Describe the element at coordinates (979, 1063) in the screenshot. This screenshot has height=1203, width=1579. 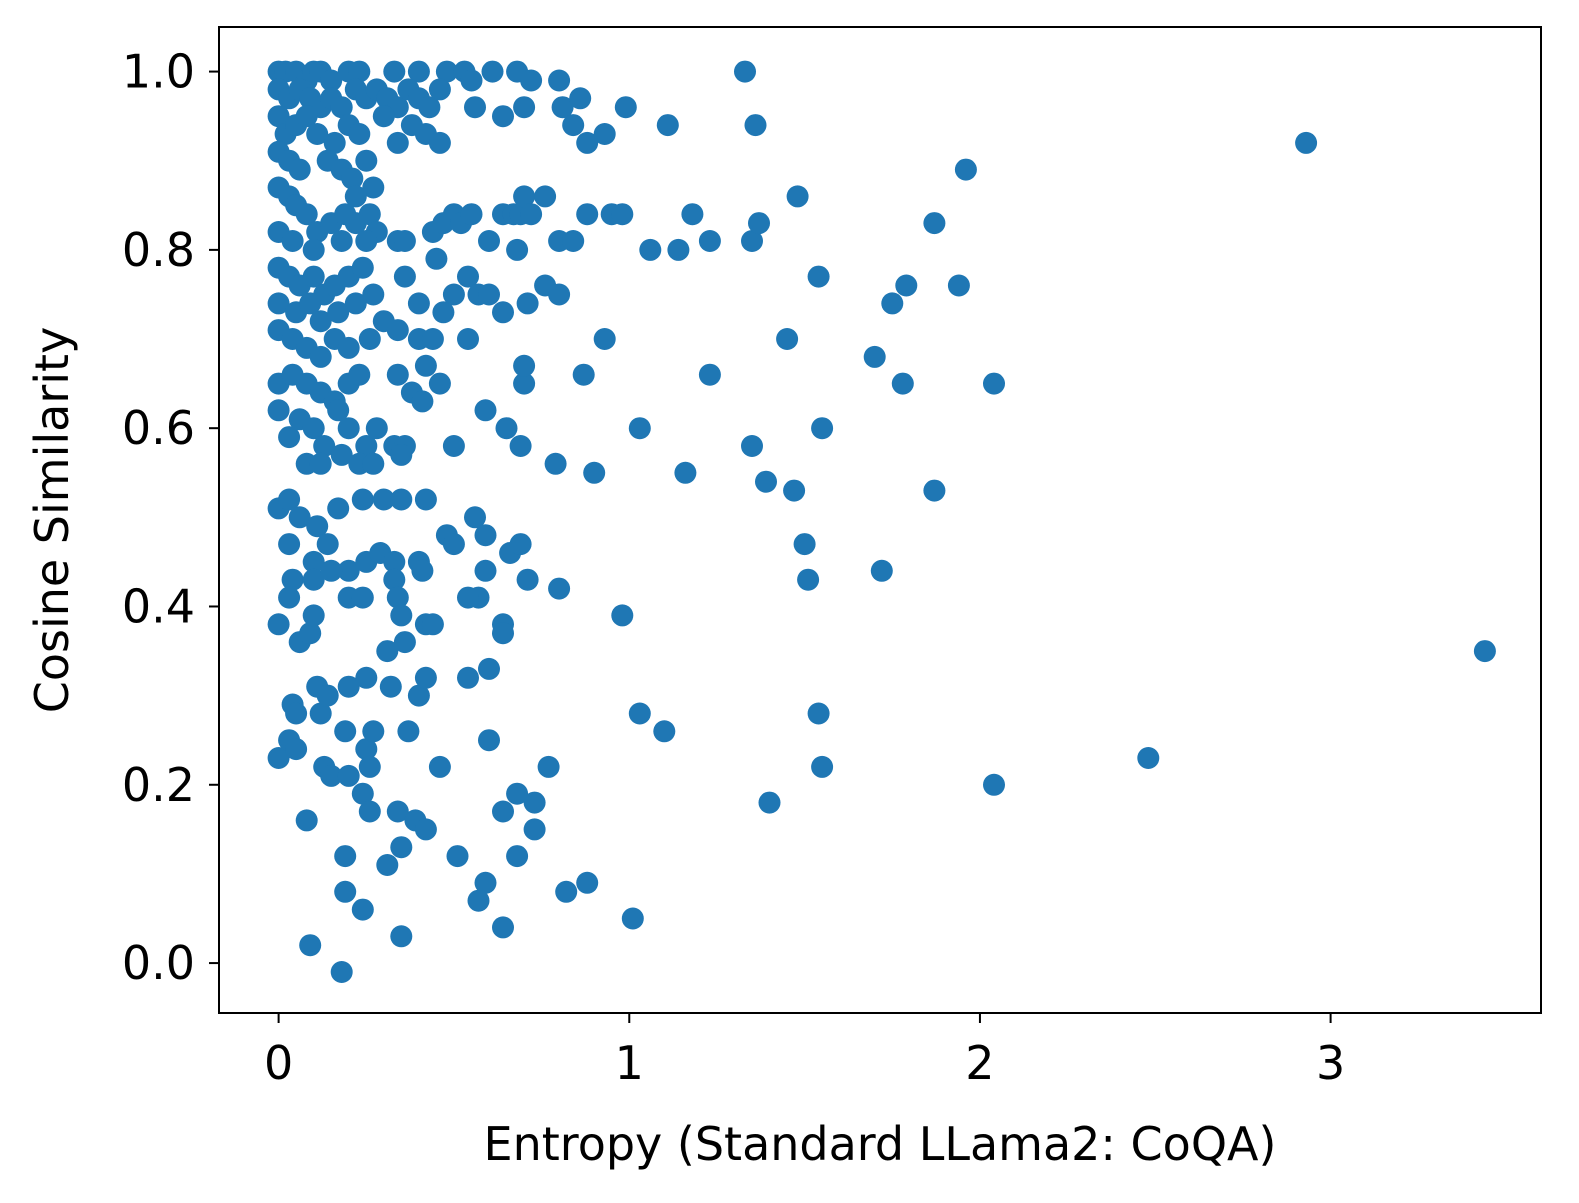
I see `x-tick-label: 2` at that location.